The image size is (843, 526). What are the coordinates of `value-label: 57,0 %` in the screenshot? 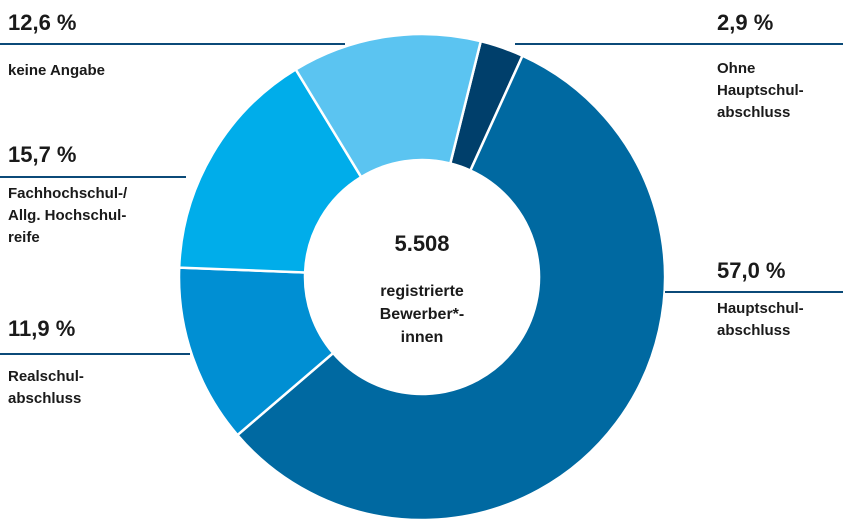 It's located at (751, 270).